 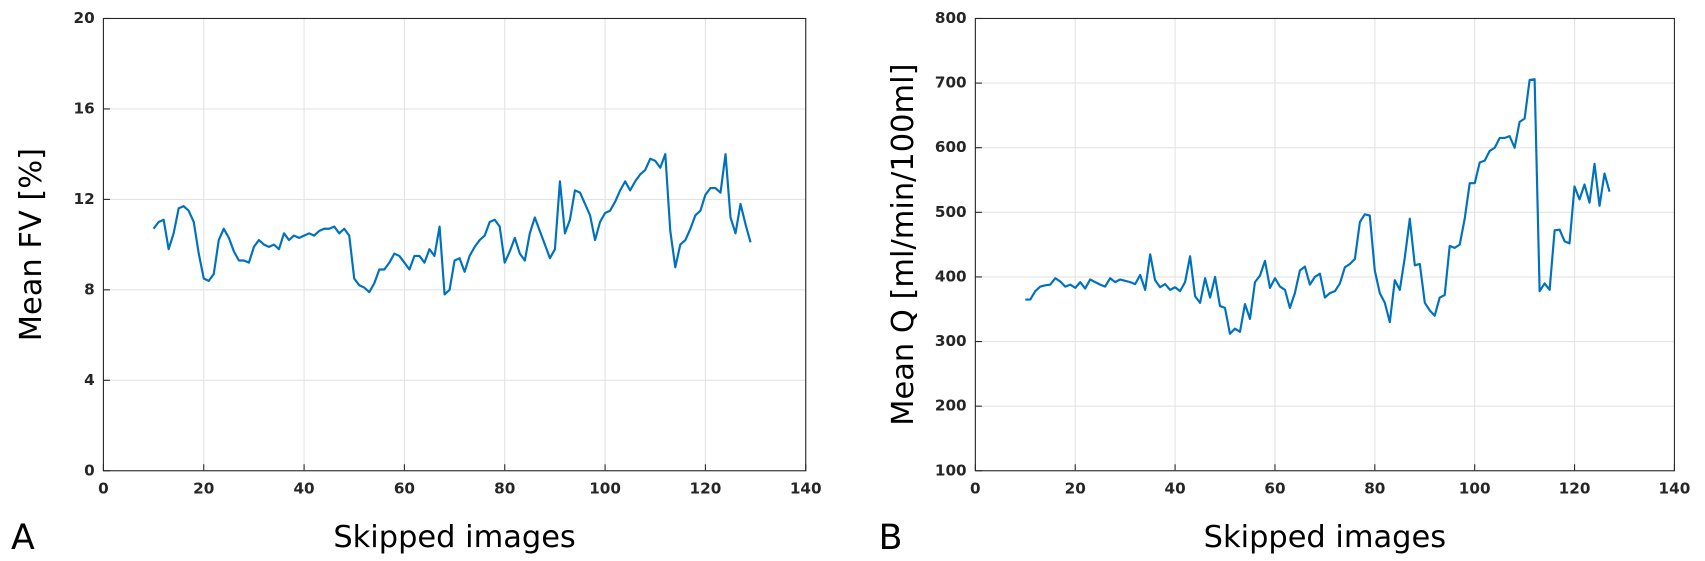 I want to click on y-tick-label: 700, so click(x=951, y=83).